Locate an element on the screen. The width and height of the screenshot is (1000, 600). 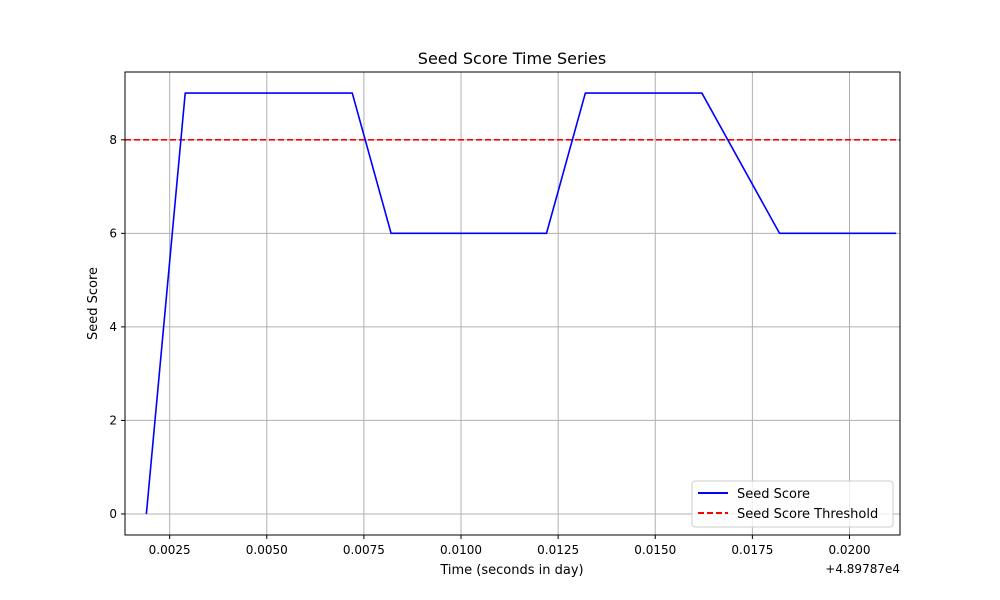
y-axis-label: Seed Score is located at coordinates (93, 303).